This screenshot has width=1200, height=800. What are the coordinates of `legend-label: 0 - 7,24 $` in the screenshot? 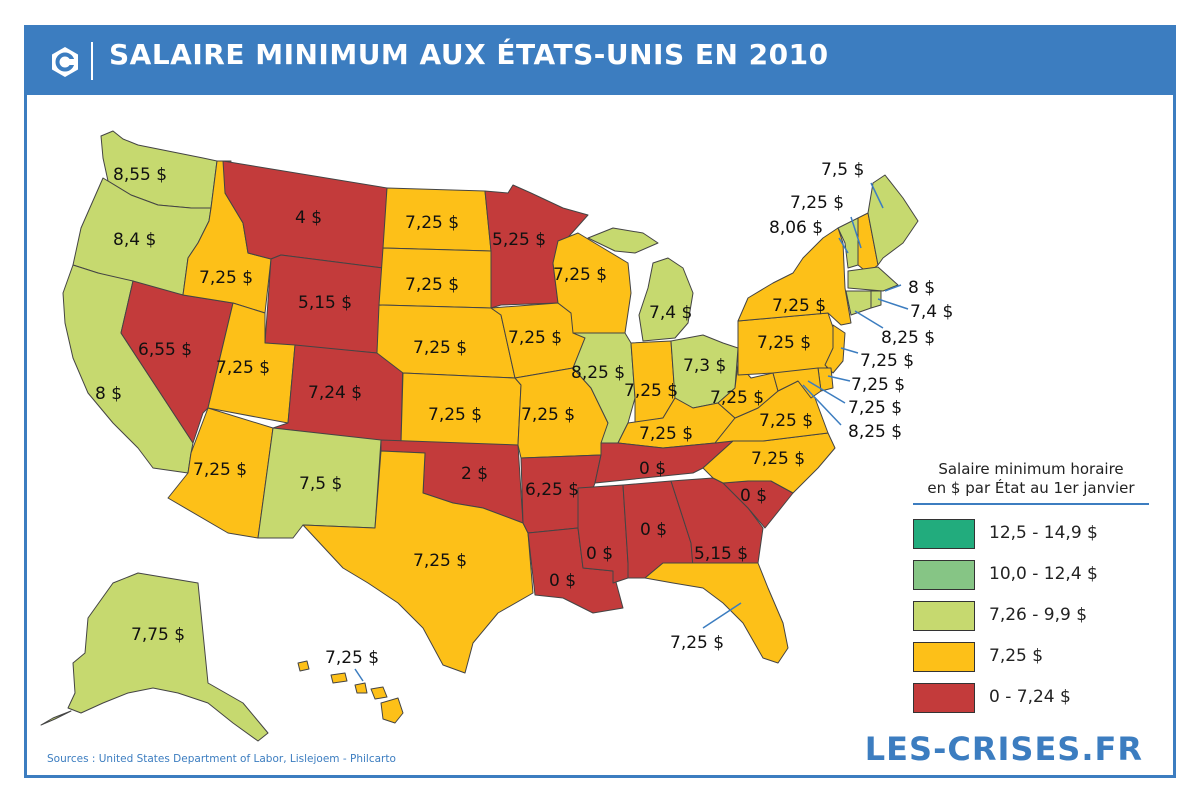 It's located at (1030, 697).